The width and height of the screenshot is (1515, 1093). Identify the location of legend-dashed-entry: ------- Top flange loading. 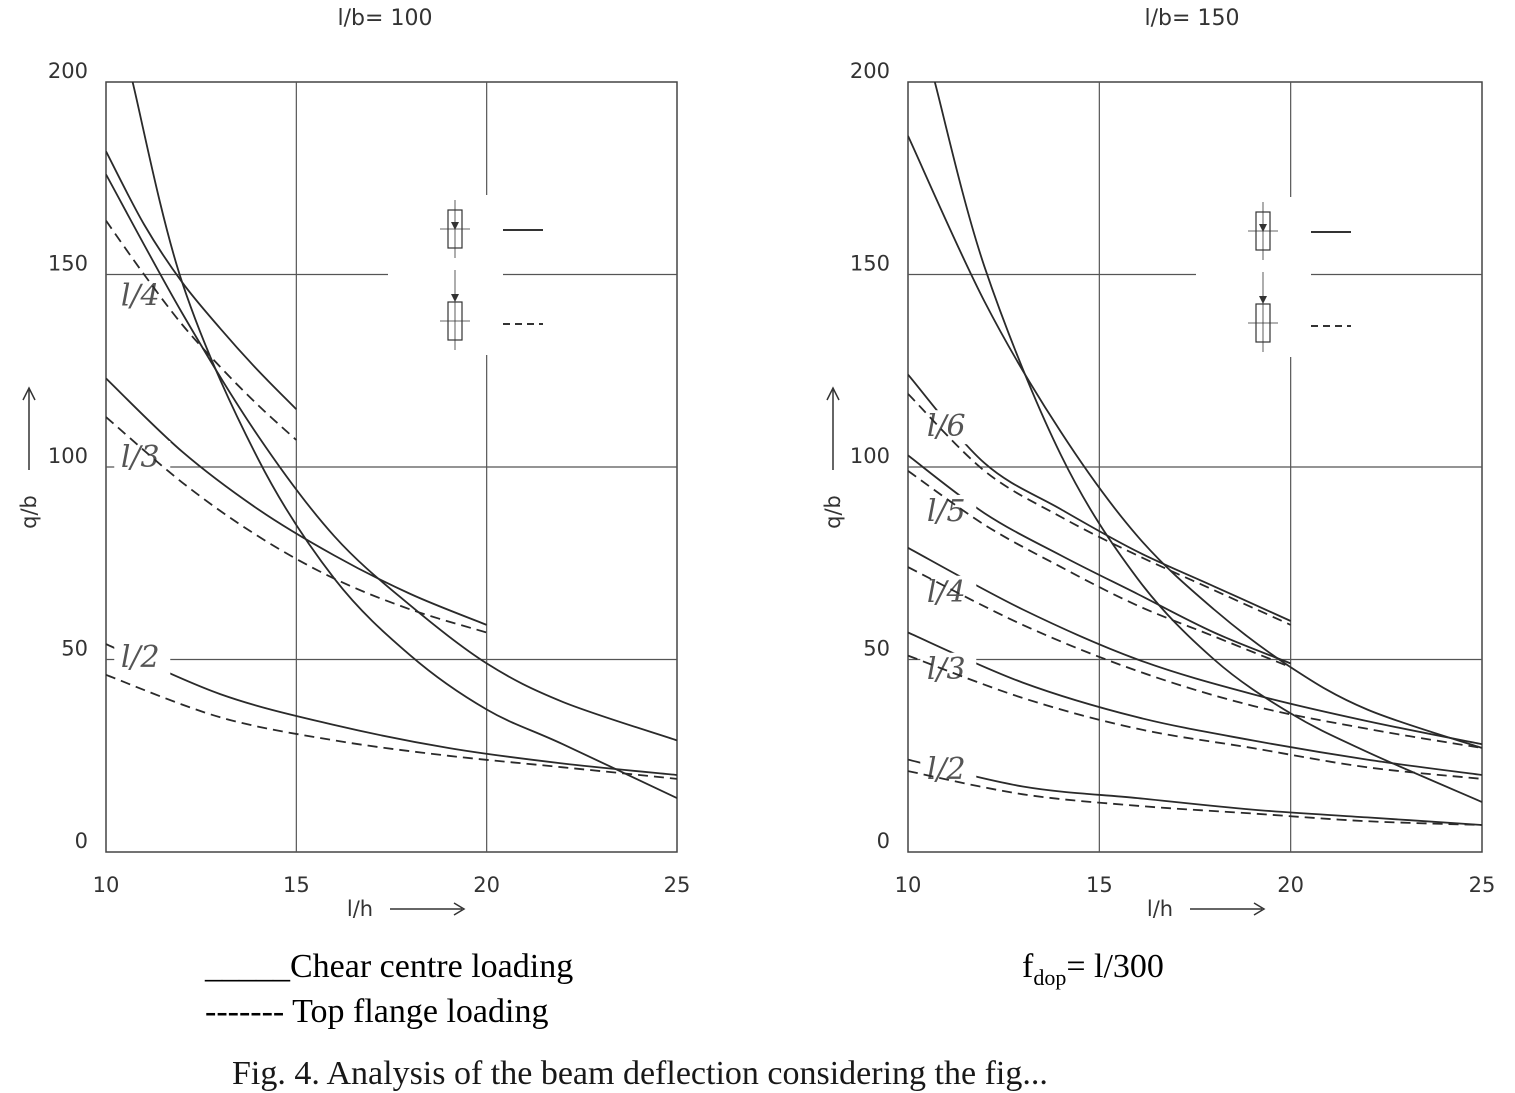
(377, 1011).